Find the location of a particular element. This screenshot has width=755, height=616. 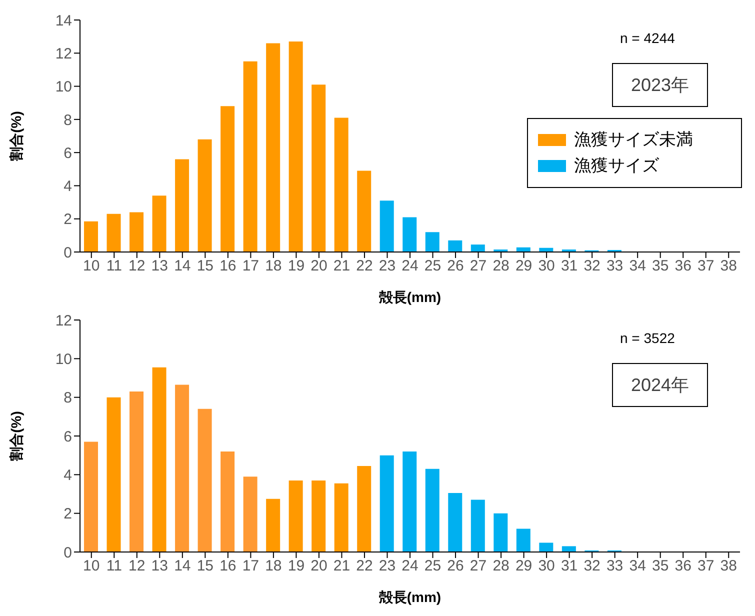

x-tick-label: 38 is located at coordinates (728, 266).